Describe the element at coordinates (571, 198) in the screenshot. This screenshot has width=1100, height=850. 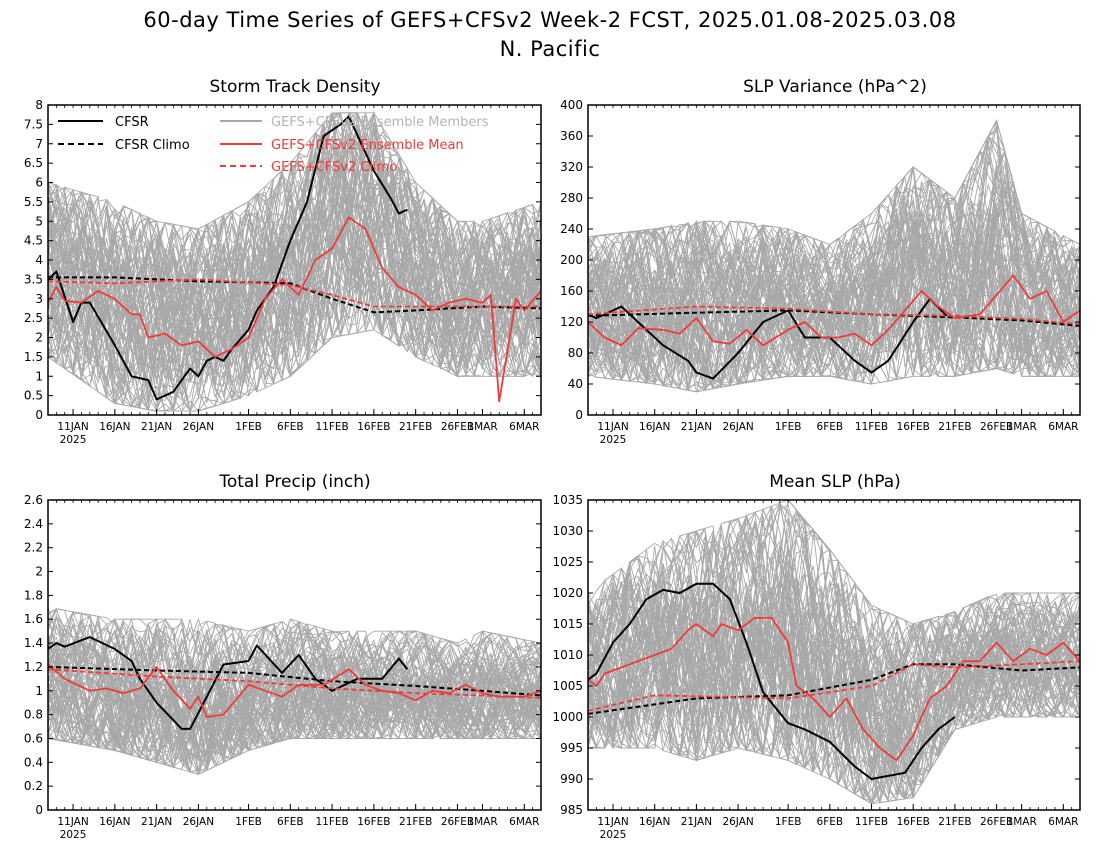
I see `y-tick-label: 280` at that location.